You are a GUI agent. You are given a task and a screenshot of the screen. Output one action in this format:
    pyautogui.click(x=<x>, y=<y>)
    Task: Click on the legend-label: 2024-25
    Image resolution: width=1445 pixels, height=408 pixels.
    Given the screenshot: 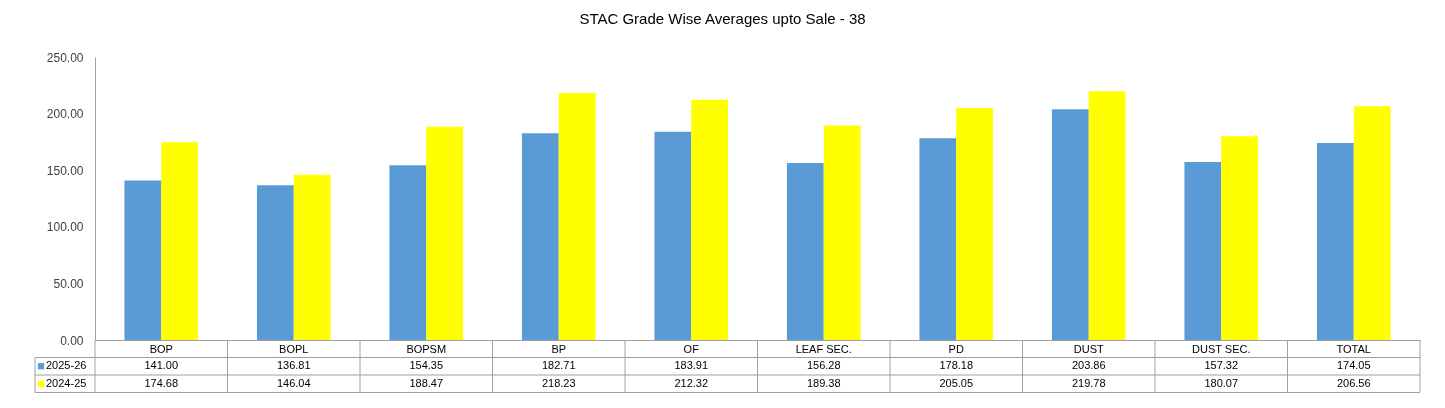 What is the action you would take?
    pyautogui.click(x=66, y=382)
    